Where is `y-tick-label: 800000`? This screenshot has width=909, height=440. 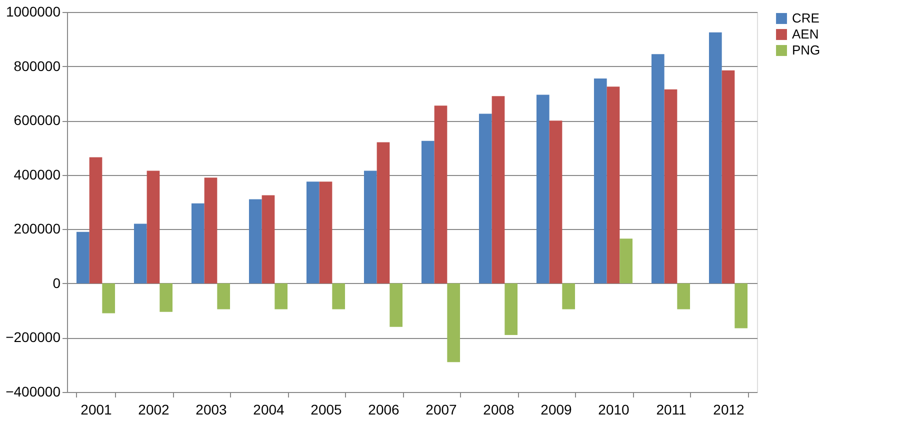 y-tick-label: 800000 is located at coordinates (37, 66).